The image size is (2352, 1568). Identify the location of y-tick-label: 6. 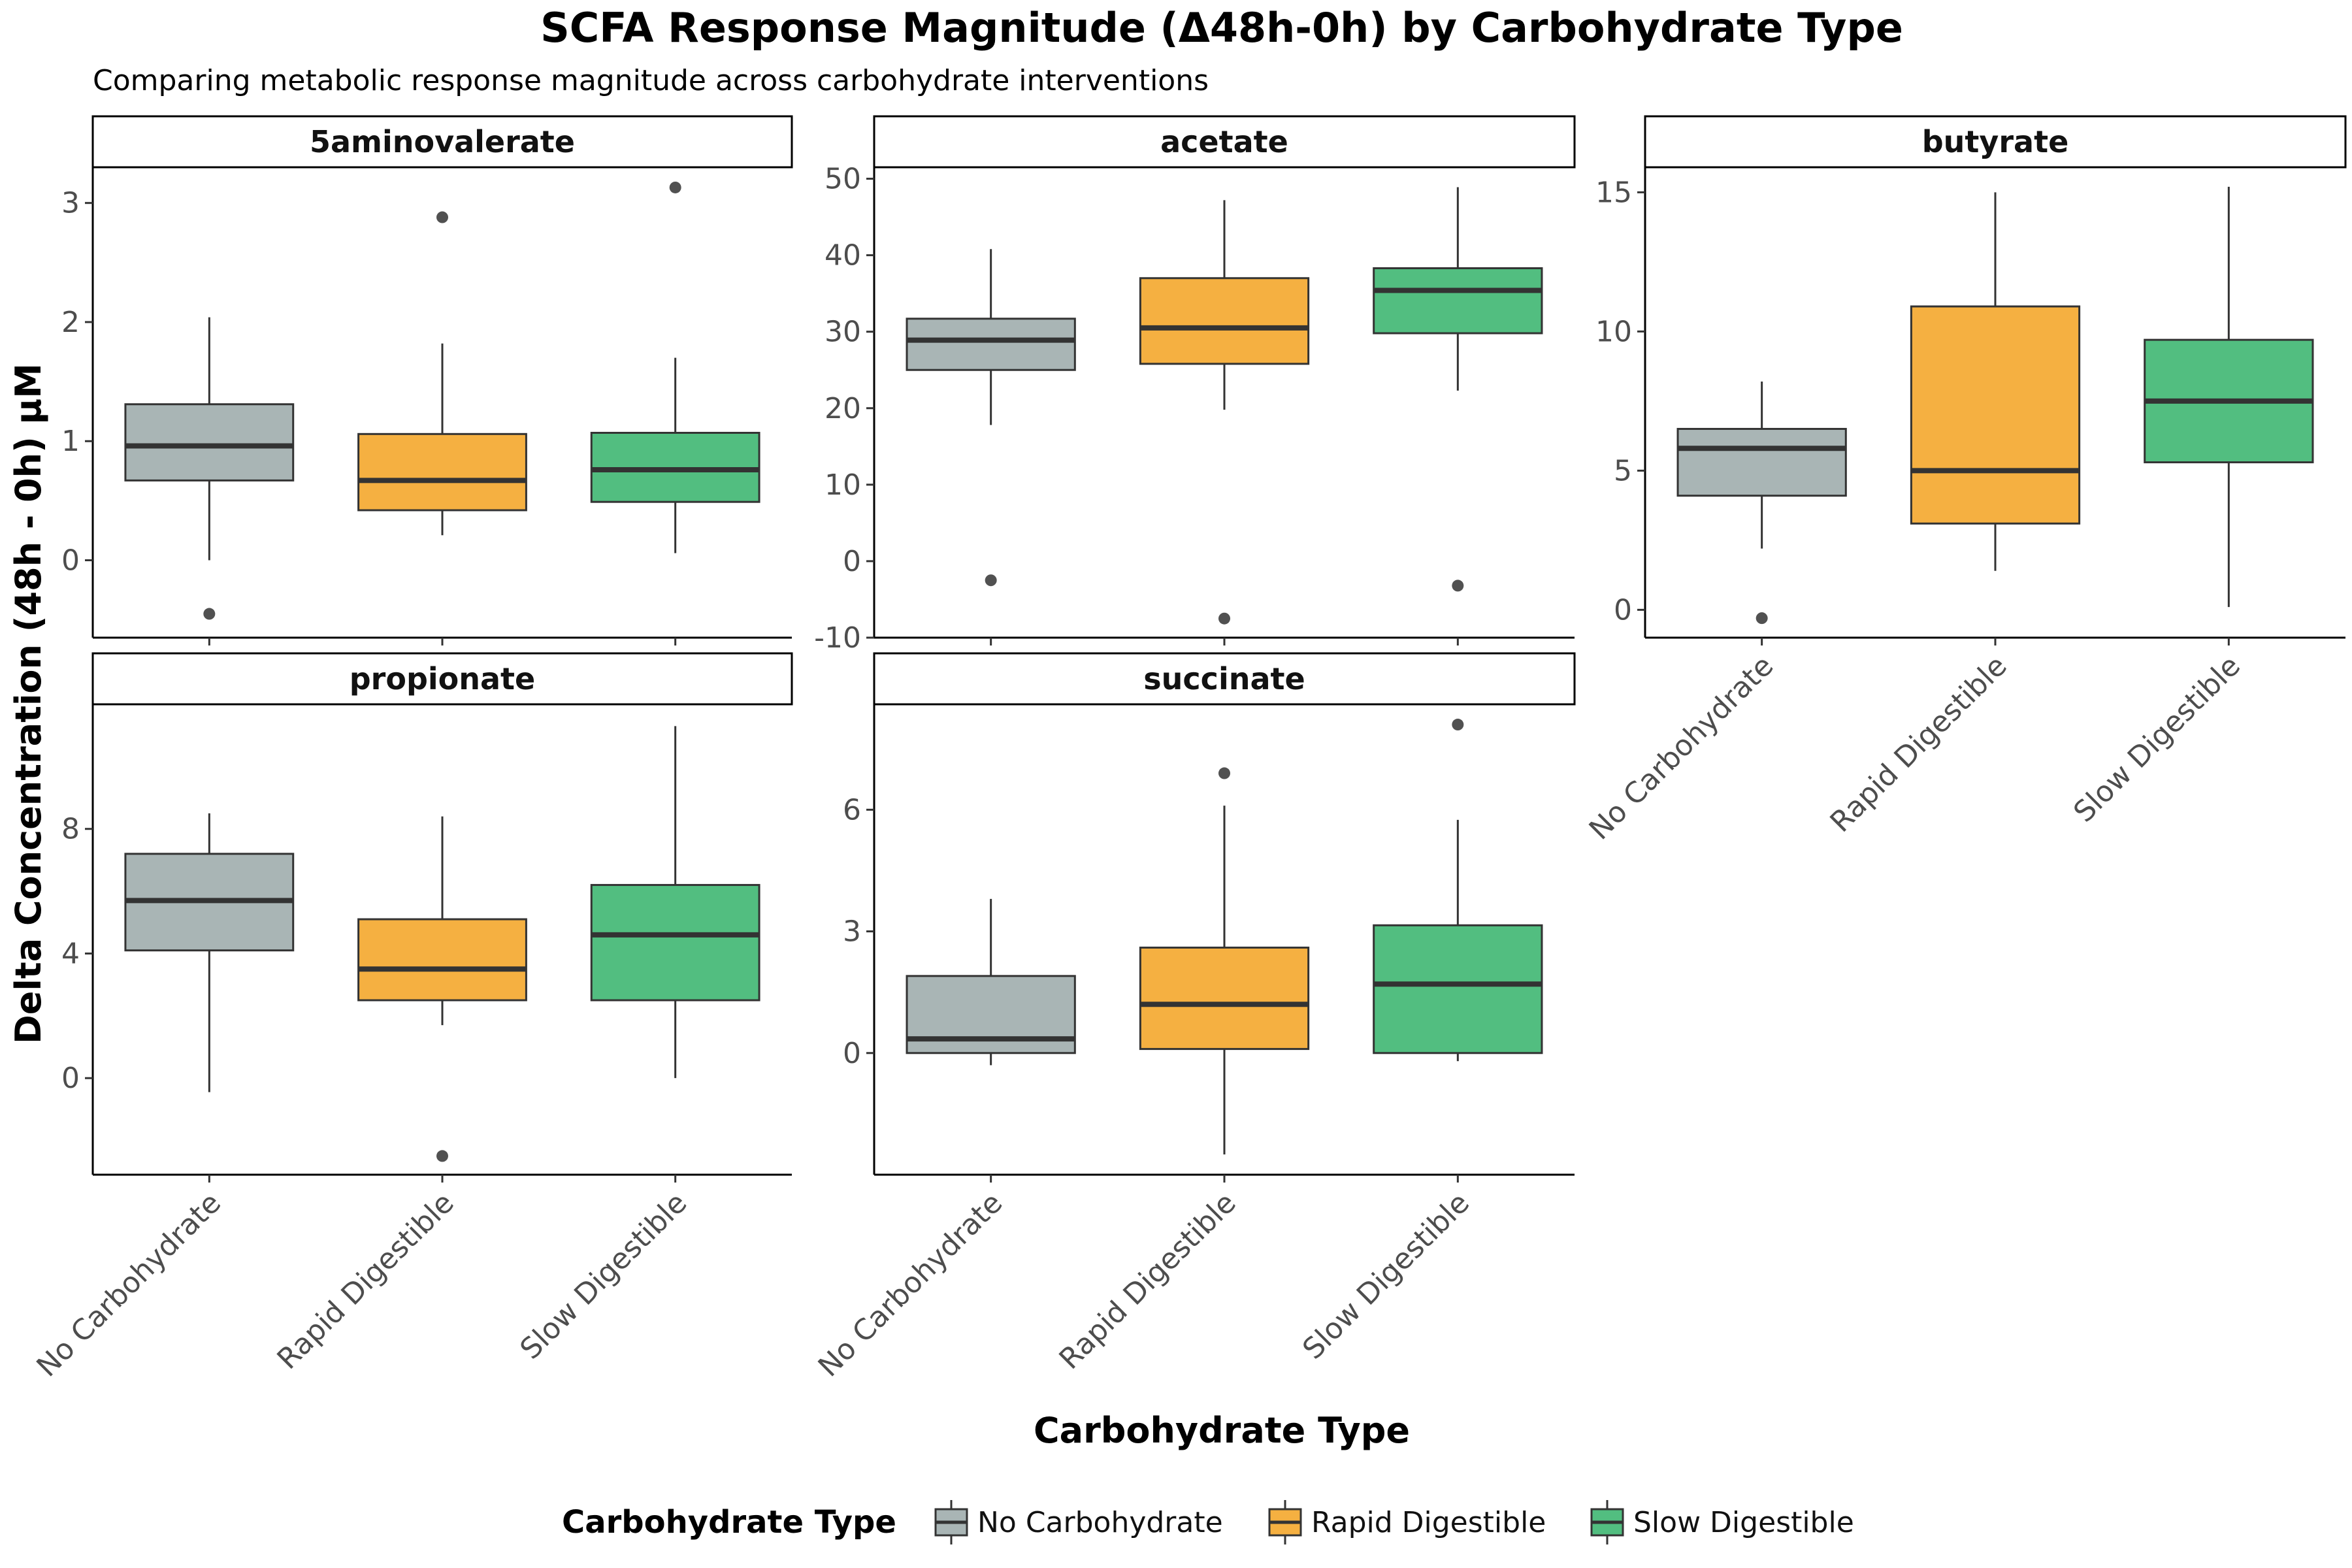
(852, 809).